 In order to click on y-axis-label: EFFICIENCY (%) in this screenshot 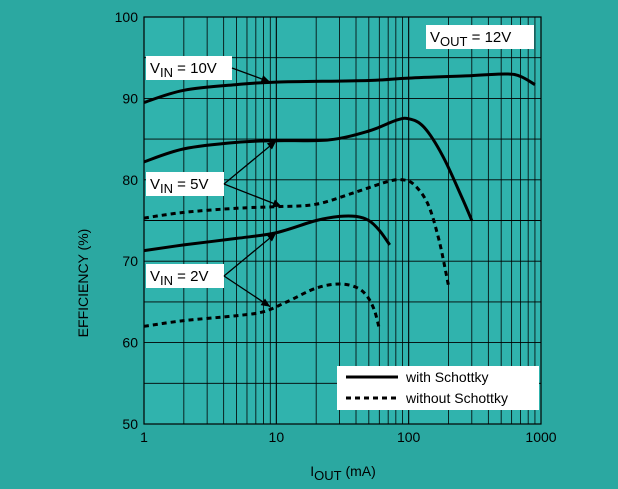, I will do `click(83, 283)`.